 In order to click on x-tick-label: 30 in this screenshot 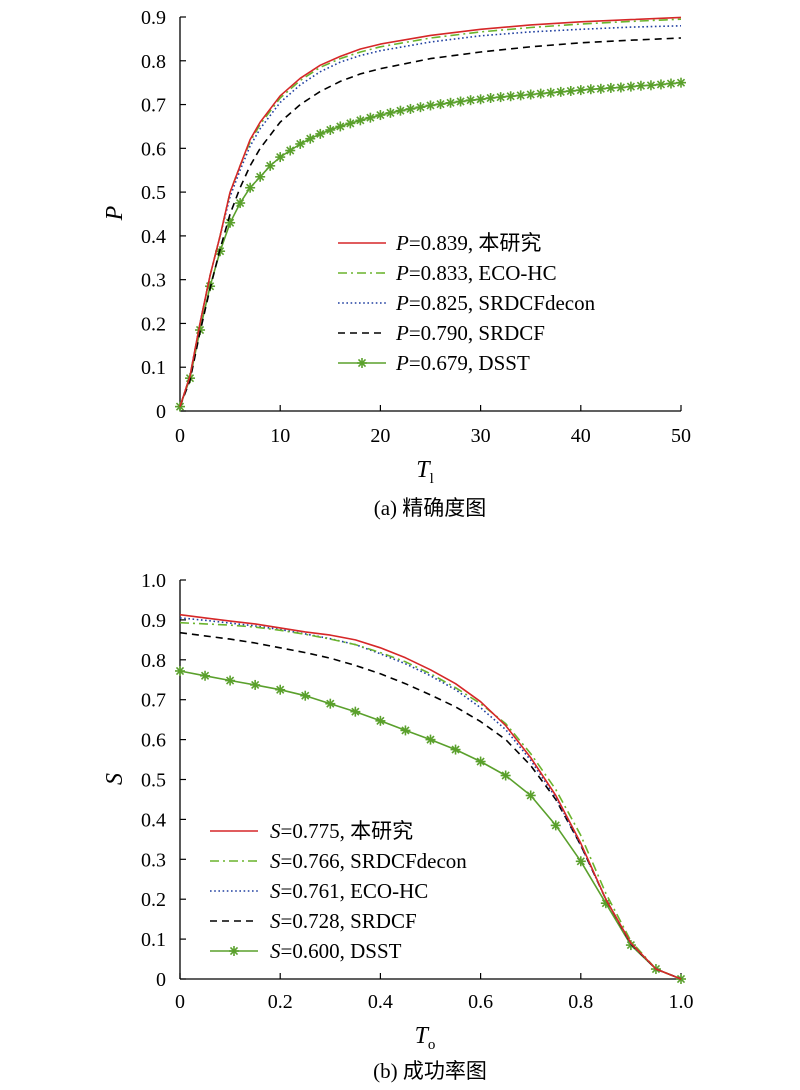, I will do `click(481, 436)`.